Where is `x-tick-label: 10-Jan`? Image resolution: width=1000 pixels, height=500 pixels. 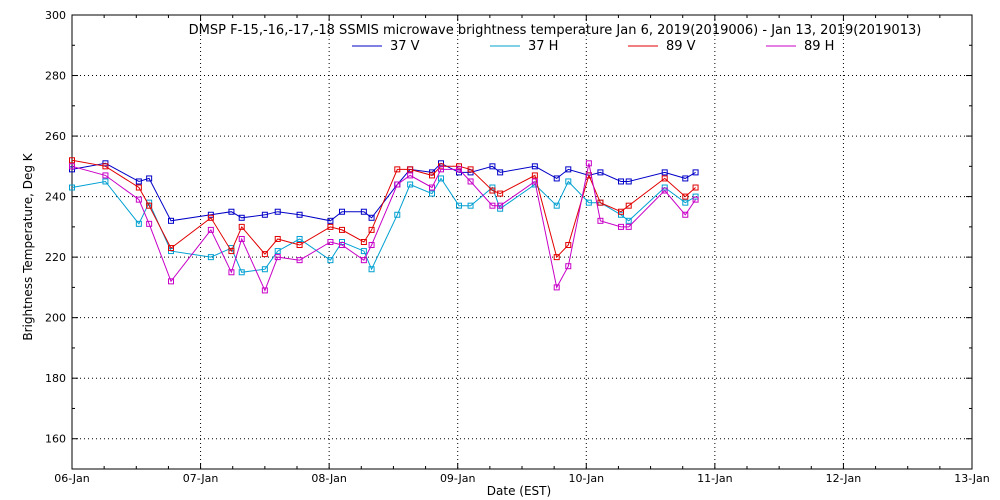 x-tick-label: 10-Jan is located at coordinates (587, 478).